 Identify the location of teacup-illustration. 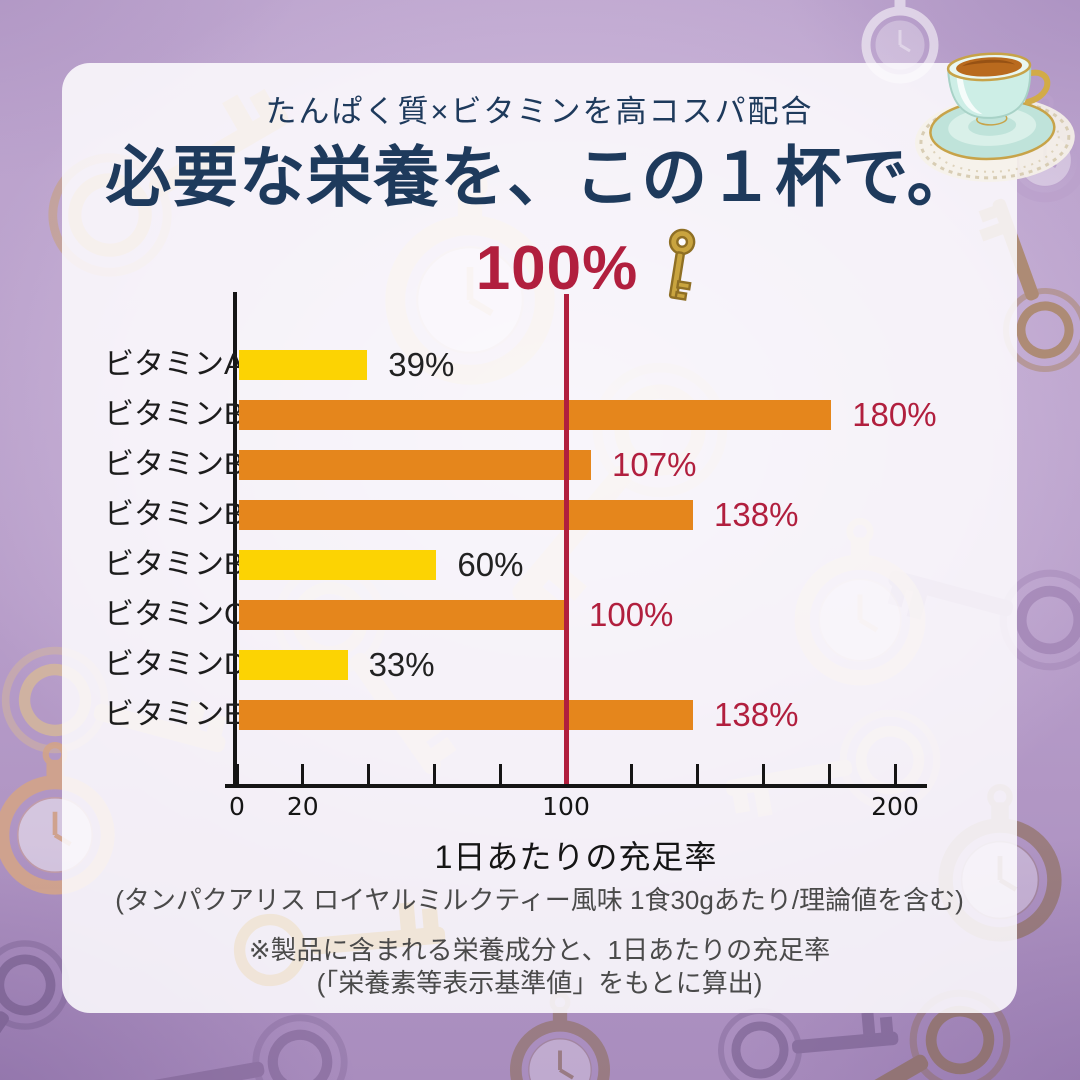
(994, 117).